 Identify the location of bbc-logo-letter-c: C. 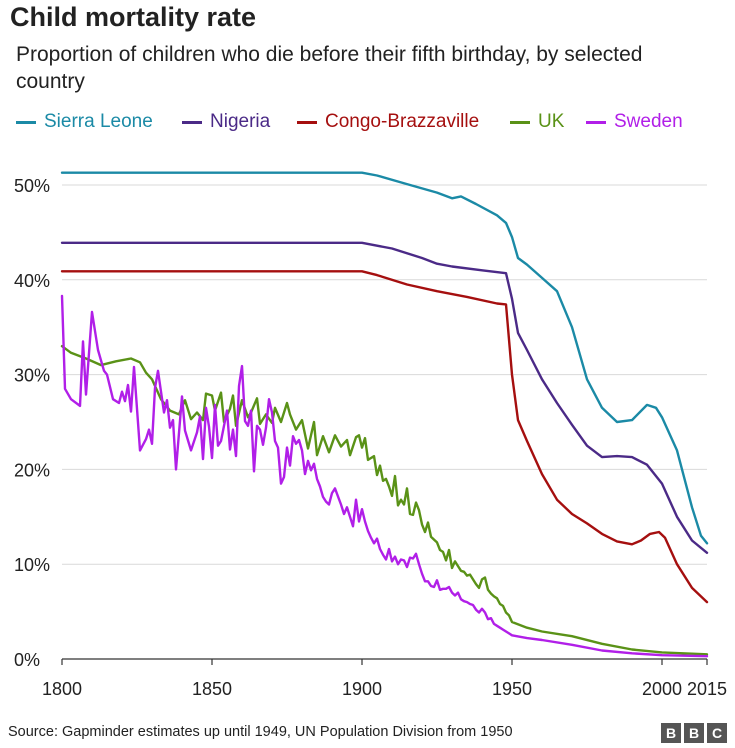
(717, 733).